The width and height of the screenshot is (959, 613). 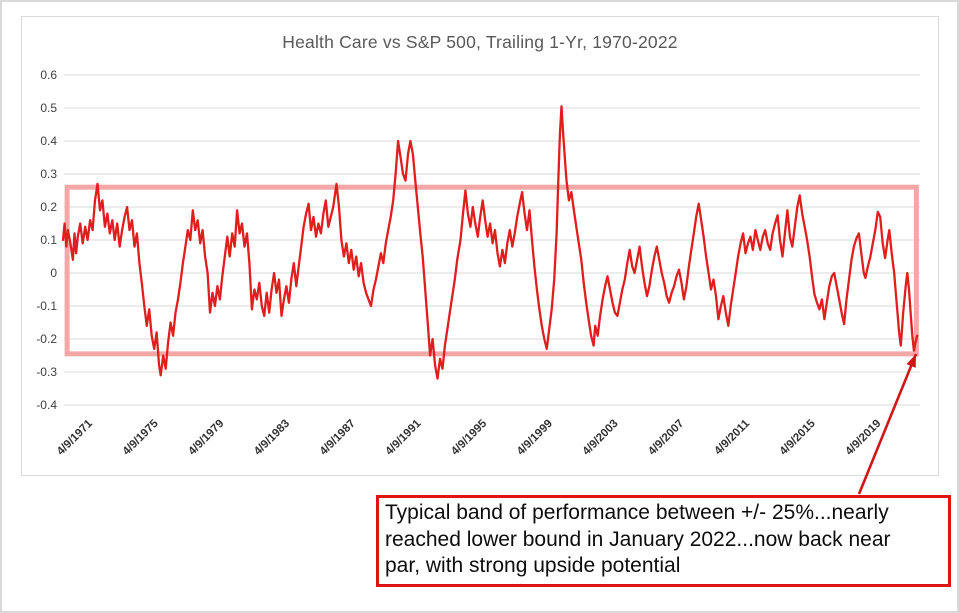 What do you see at coordinates (48, 207) in the screenshot?
I see `y-tick-label: 0.2` at bounding box center [48, 207].